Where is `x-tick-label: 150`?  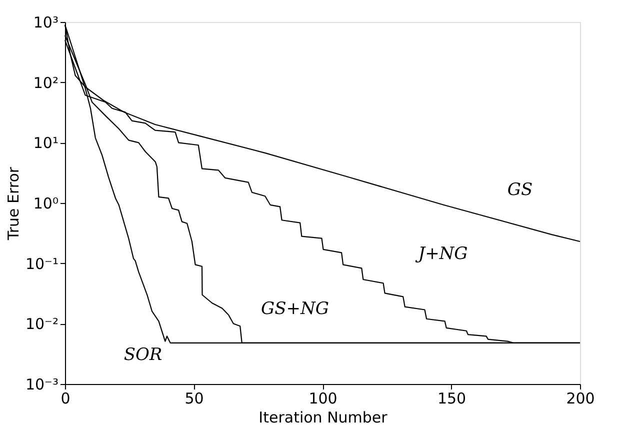 x-tick-label: 150 is located at coordinates (451, 399).